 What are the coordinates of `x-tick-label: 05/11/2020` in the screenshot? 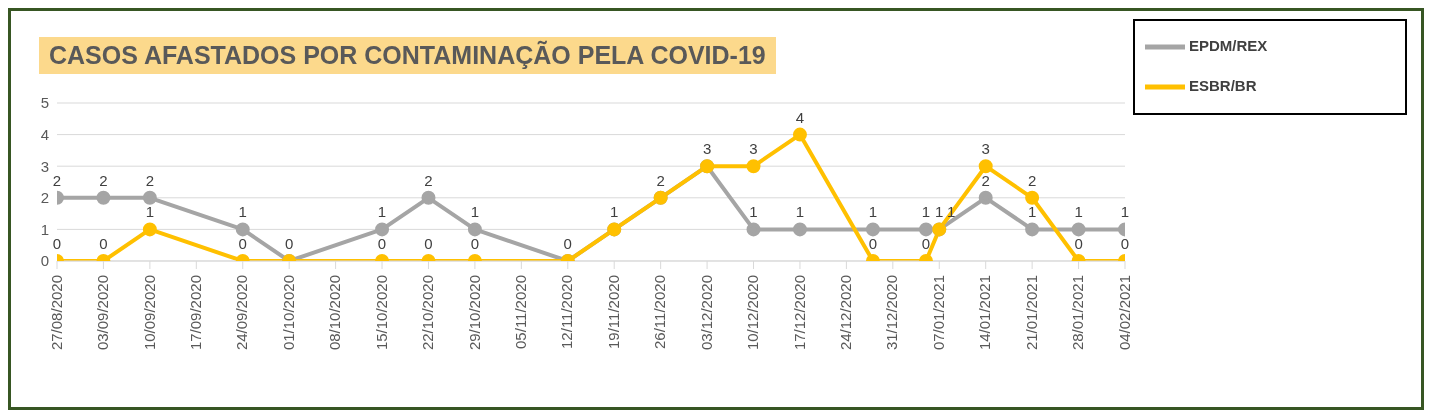 It's located at (520, 312).